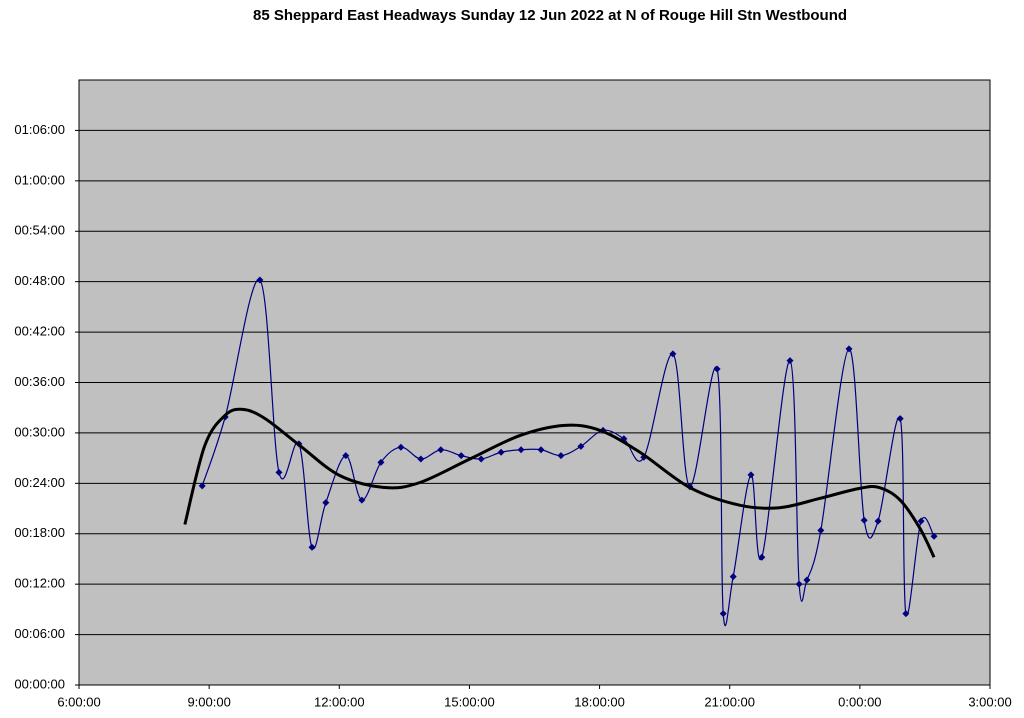  Describe the element at coordinates (39, 431) in the screenshot. I see `y-tick-label: 00:30:00` at that location.